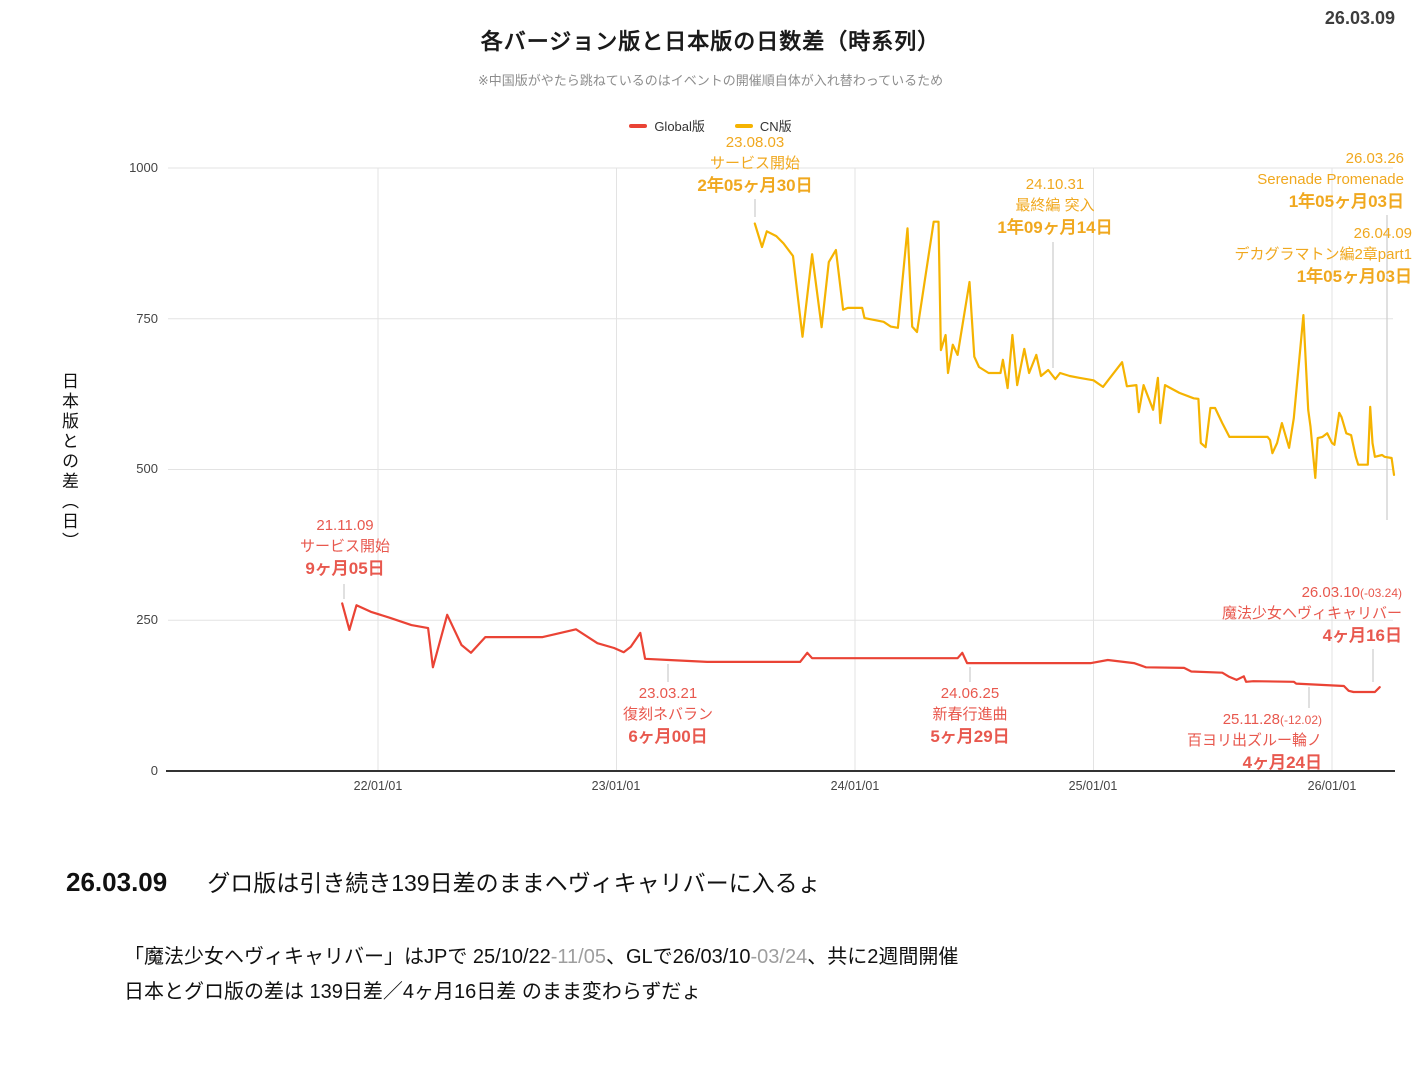 Image resolution: width=1421 pixels, height=1084 pixels. Describe the element at coordinates (668, 693) in the screenshot. I see `annotation-date: 23.03.21` at that location.